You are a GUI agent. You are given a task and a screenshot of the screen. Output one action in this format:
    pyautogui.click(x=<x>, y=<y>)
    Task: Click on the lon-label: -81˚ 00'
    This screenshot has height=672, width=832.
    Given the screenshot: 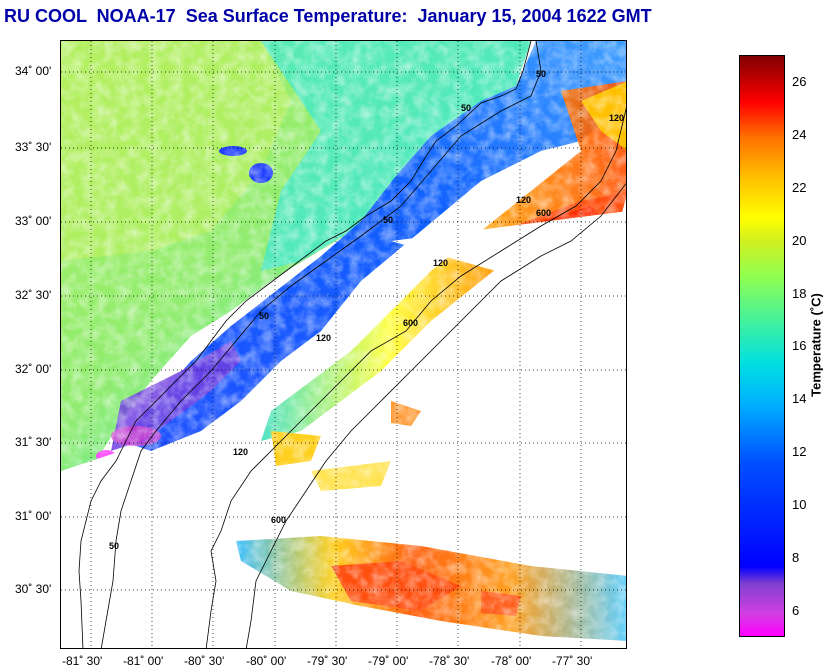 What is the action you would take?
    pyautogui.click(x=143, y=661)
    